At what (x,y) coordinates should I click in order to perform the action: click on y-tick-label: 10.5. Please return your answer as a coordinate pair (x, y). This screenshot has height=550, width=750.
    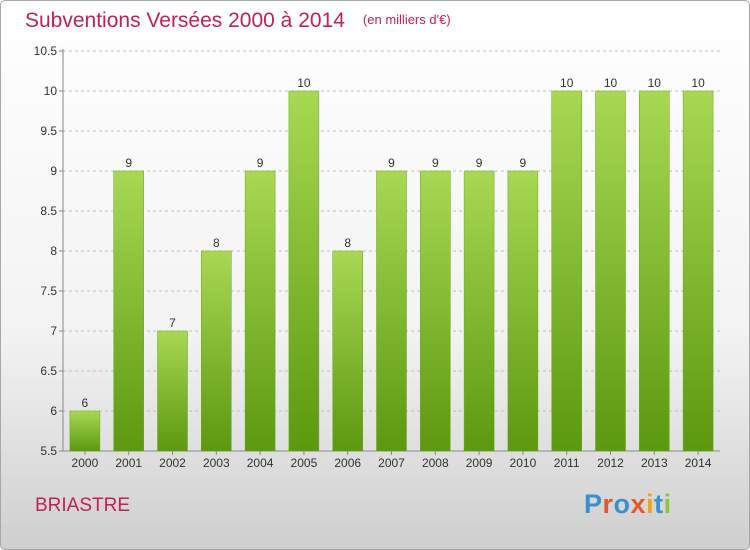
    Looking at the image, I should click on (46, 51).